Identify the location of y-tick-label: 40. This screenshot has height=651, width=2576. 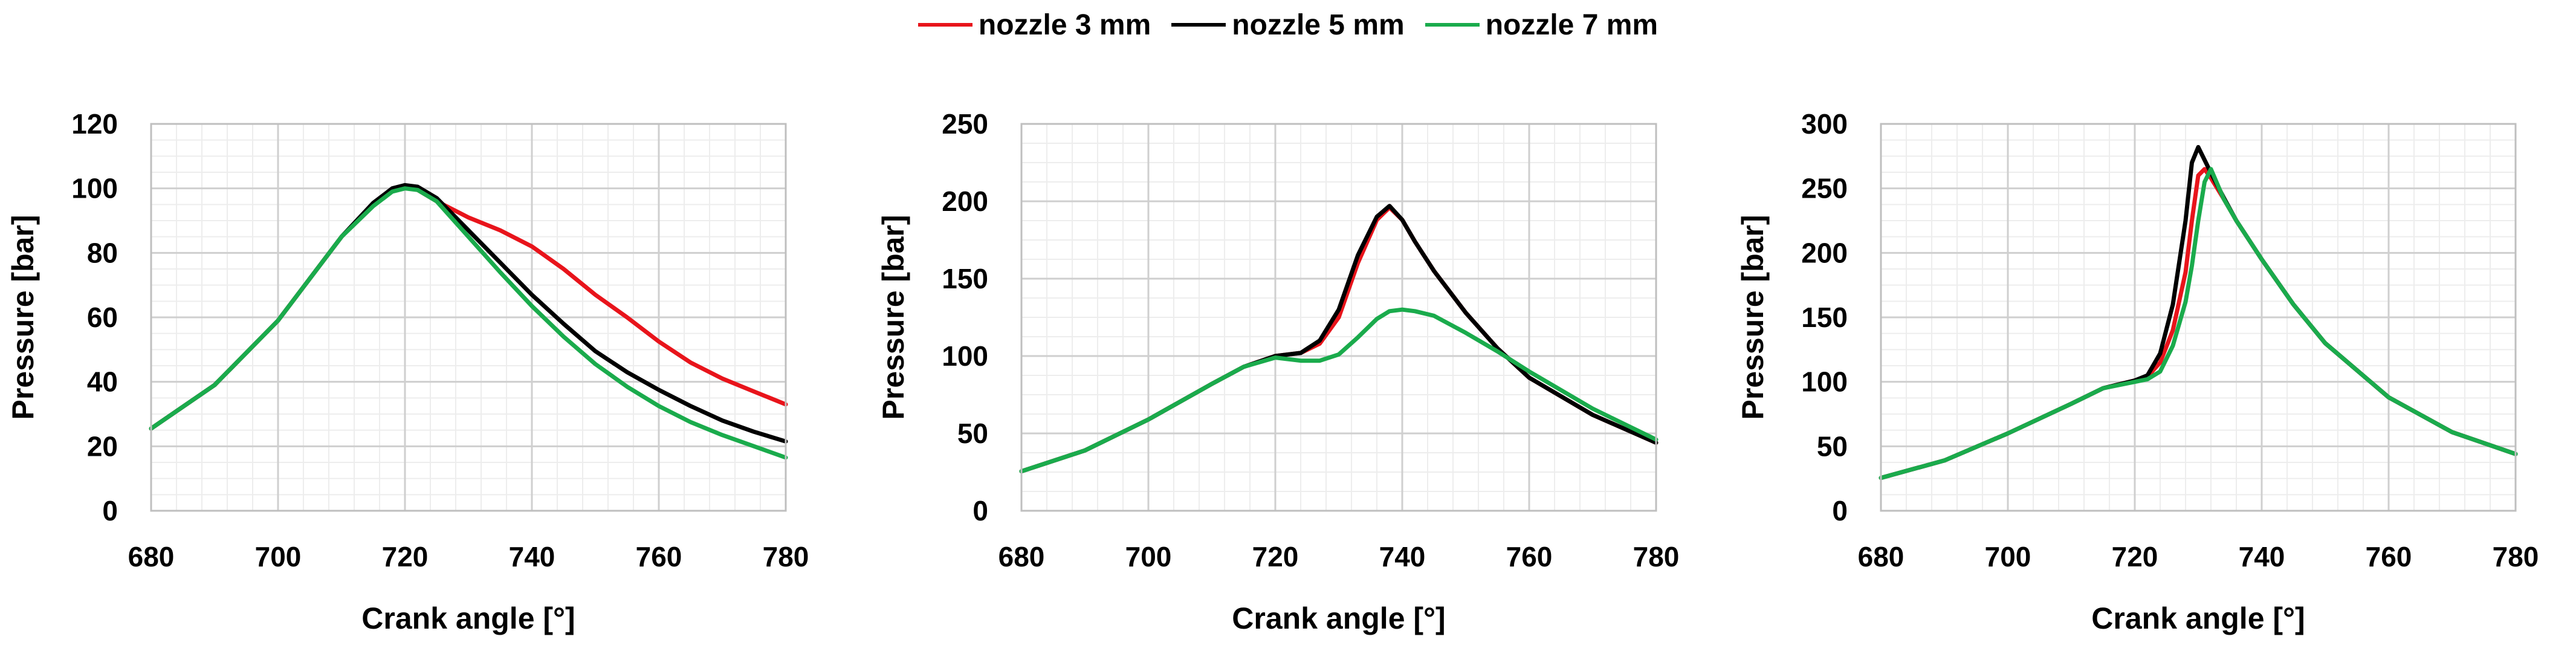
(102, 382).